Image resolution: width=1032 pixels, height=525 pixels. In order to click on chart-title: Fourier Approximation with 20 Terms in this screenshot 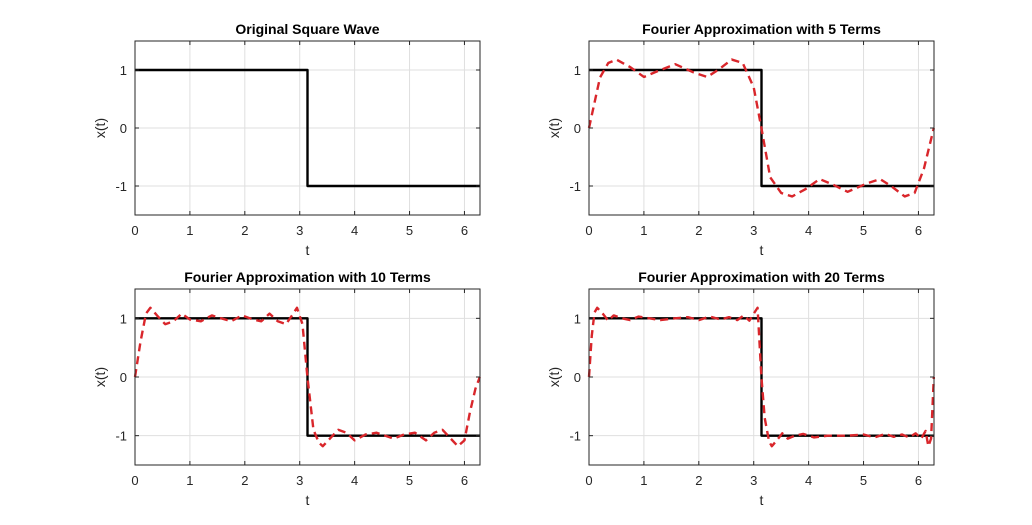, I will do `click(761, 277)`.